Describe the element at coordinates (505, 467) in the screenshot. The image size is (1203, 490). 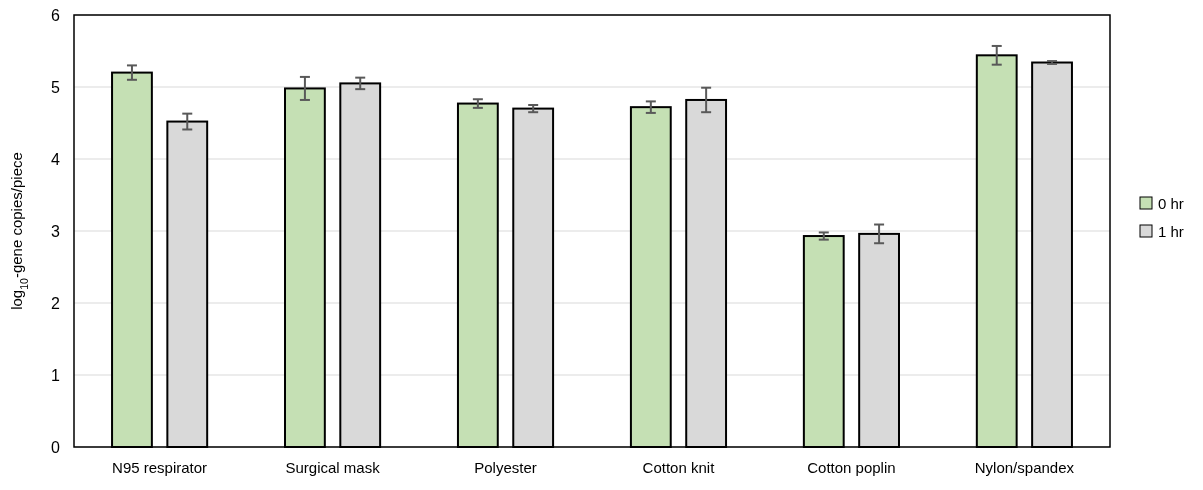
I see `x-tick-label: Polyester` at that location.